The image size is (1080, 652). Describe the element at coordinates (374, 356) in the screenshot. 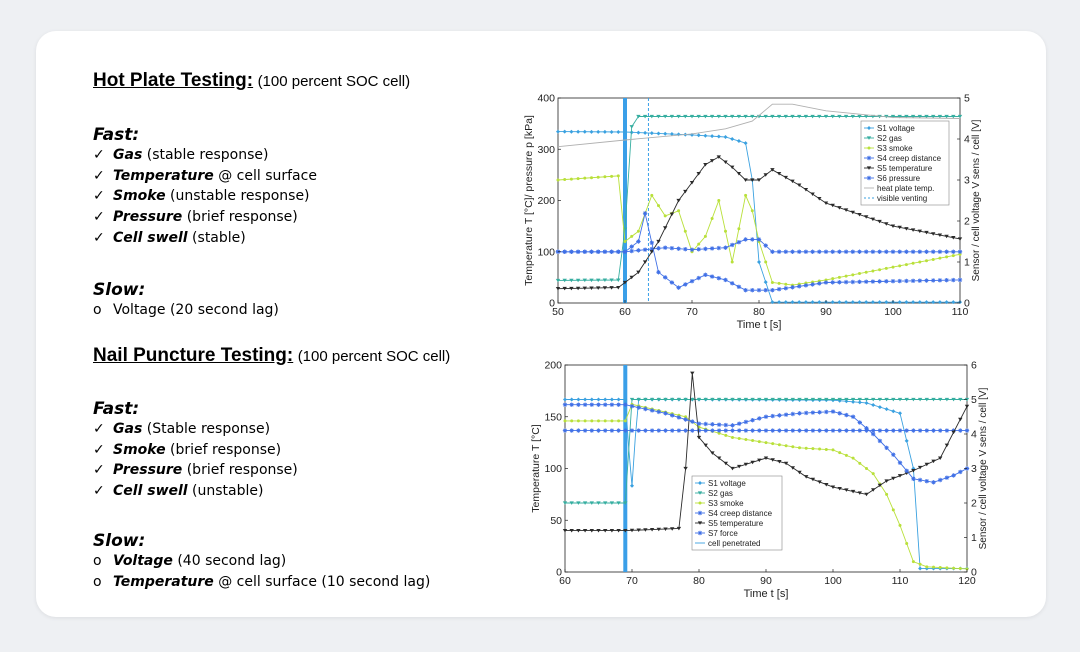

I see `section-subheading: (100 percent SOC cell)` at that location.